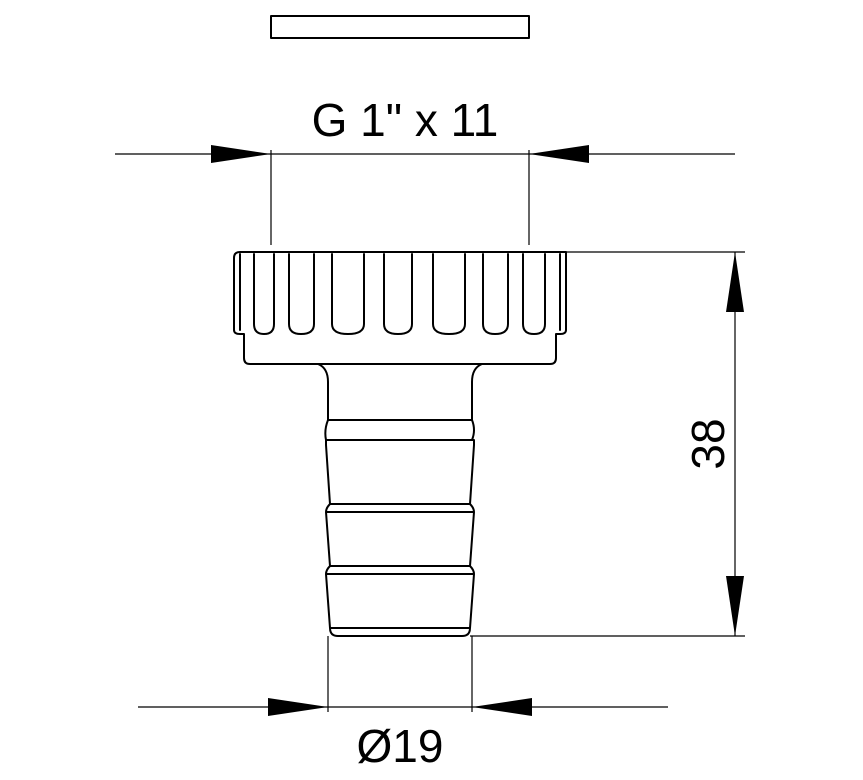 The width and height of the screenshot is (863, 780). What do you see at coordinates (735, 282) in the screenshot?
I see `height-arrow-top` at bounding box center [735, 282].